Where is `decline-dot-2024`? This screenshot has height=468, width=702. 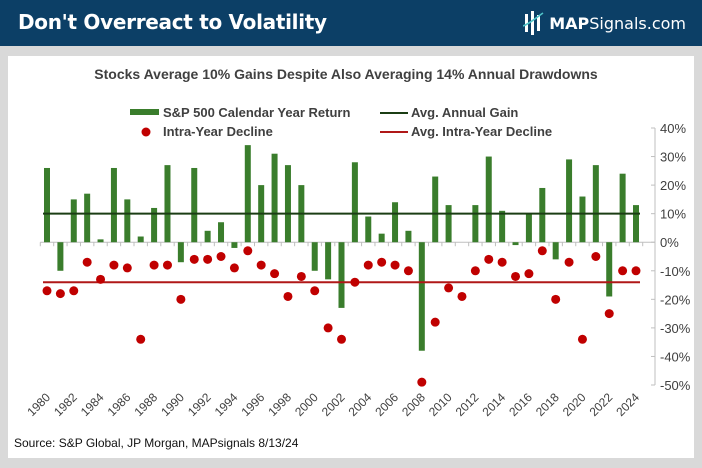 decline-dot-2024 is located at coordinates (636, 271).